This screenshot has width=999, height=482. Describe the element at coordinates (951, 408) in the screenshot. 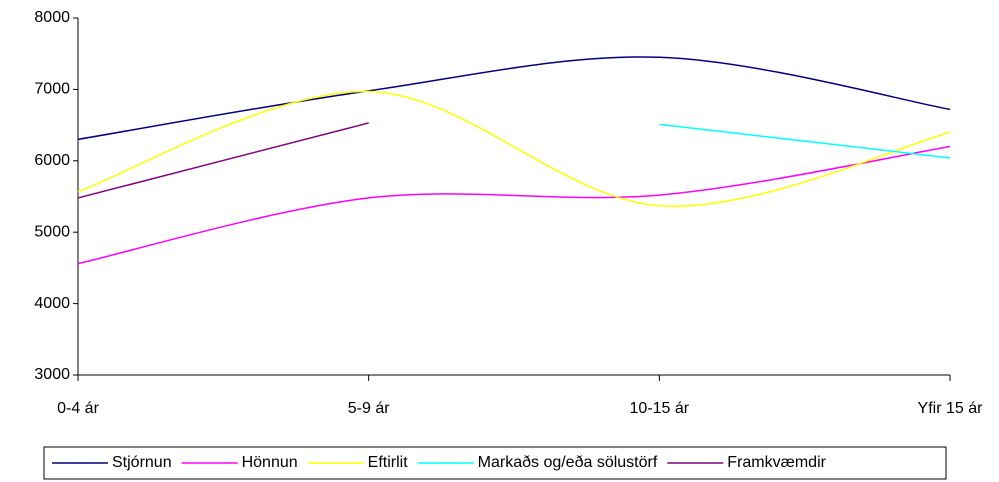

I see `x-tick-label: Yfir 15 ár` at that location.